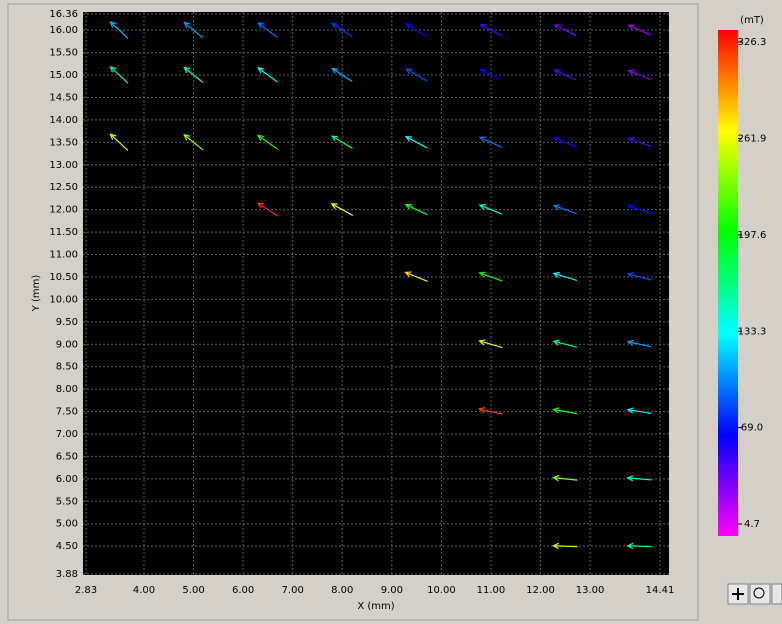 The width and height of the screenshot is (782, 624). Describe the element at coordinates (144, 590) in the screenshot. I see `x-tick-label: 4.00` at that location.